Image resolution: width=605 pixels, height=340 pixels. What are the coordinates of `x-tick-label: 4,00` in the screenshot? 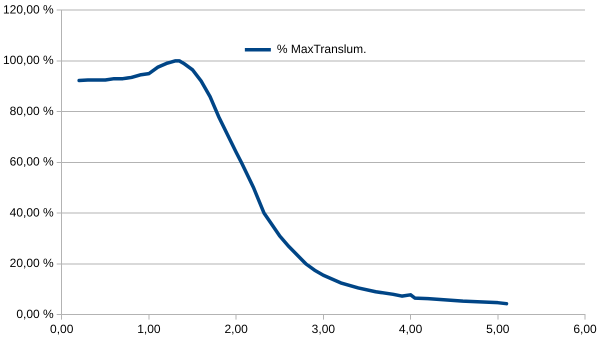 It's located at (410, 329).